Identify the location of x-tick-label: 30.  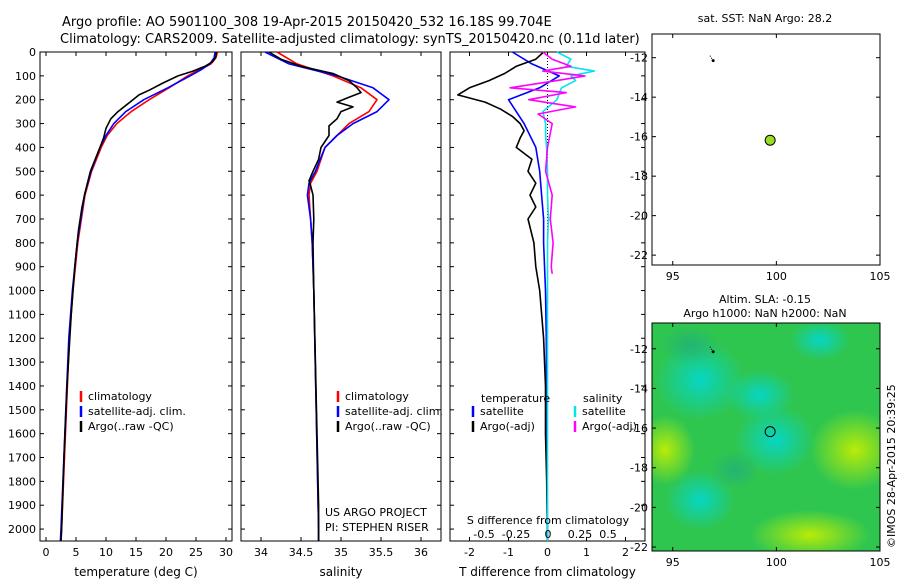
(226, 552).